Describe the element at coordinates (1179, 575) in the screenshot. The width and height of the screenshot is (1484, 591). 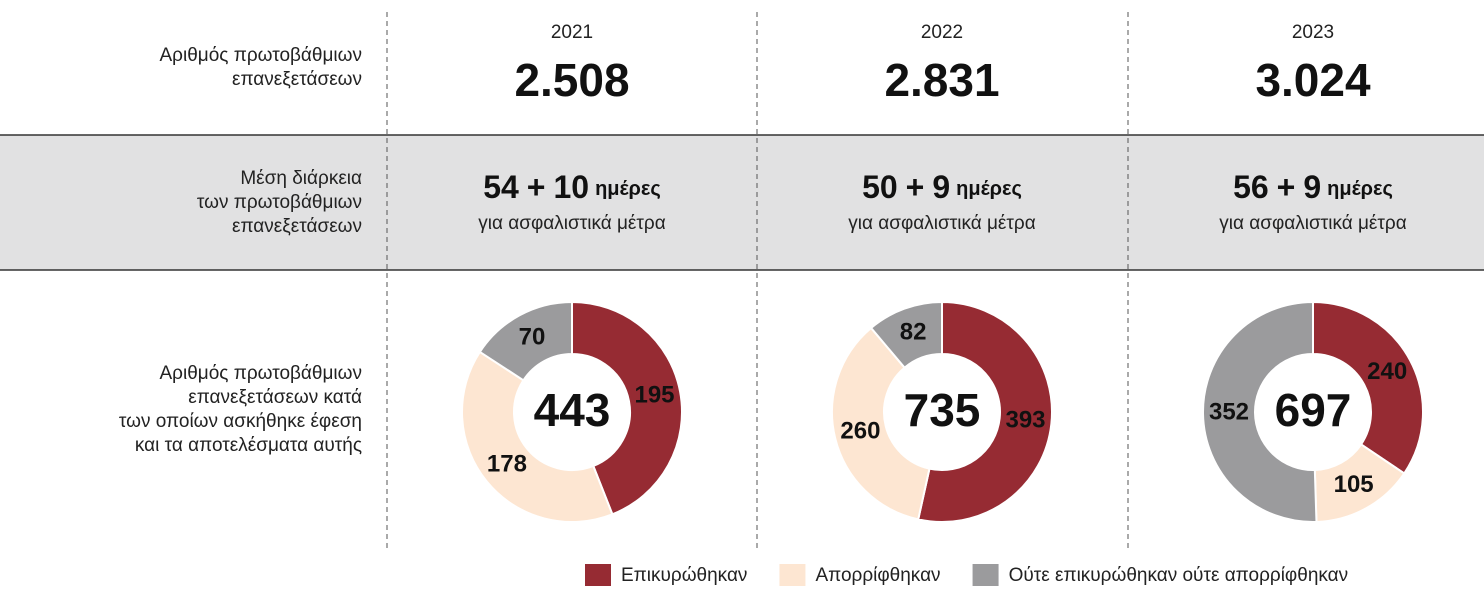
I see `legend-label: Ούτε επικυρώθηκαν ούτε απορρίφθηκαν` at that location.